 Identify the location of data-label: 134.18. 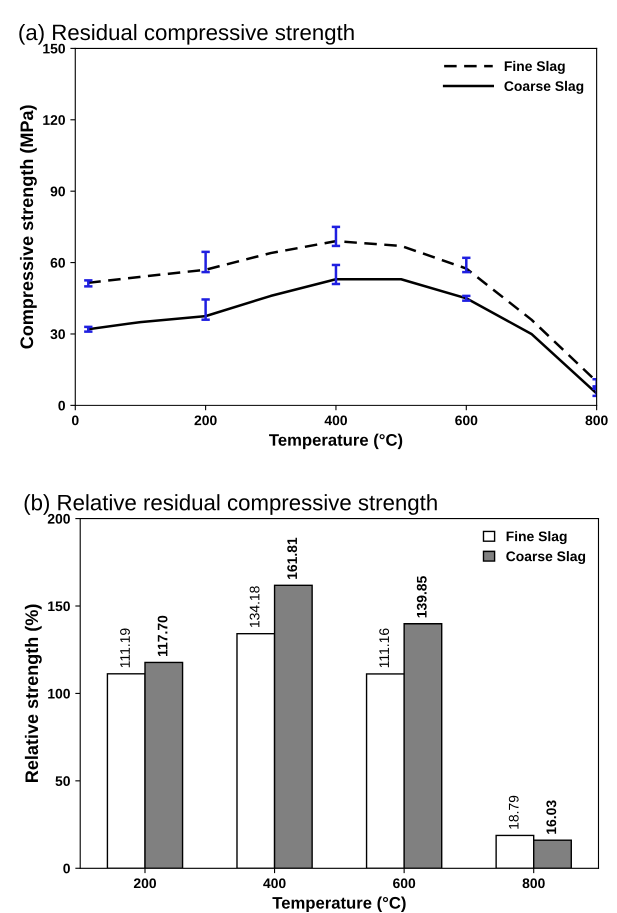
(255, 607).